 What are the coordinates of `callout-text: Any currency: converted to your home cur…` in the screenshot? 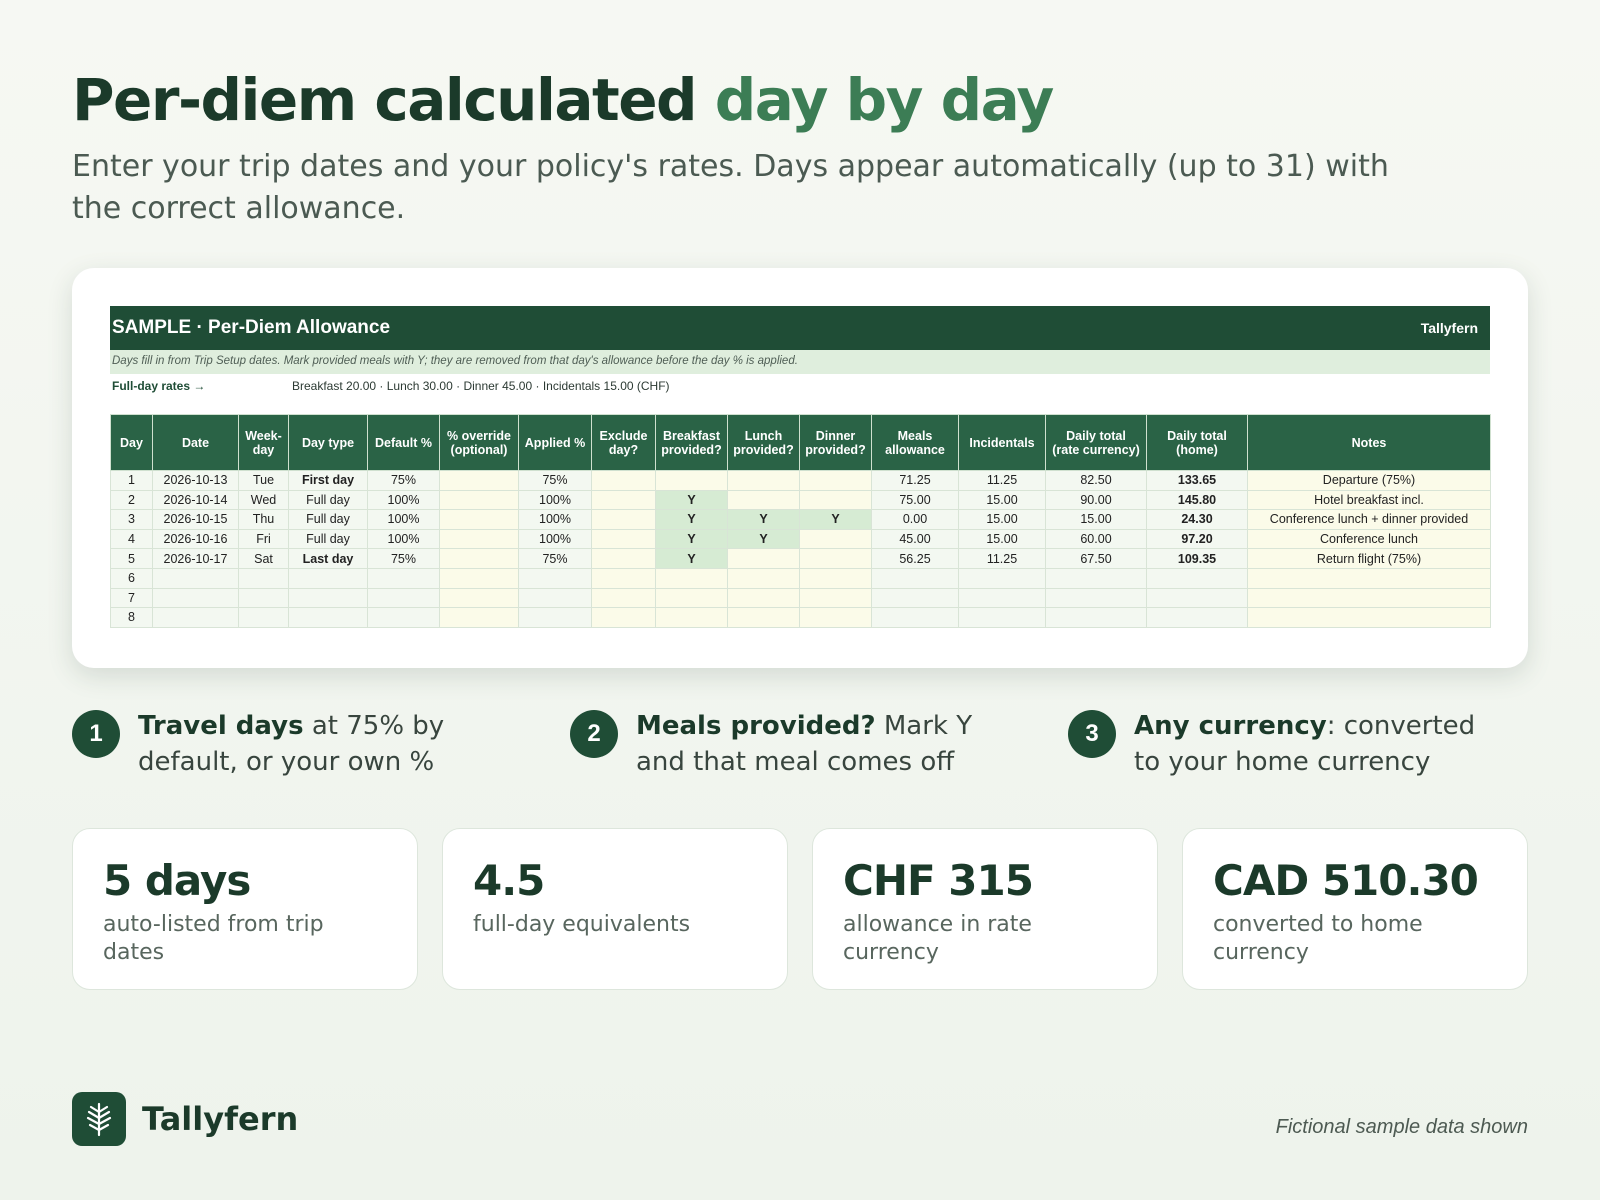 It's located at (1316, 744).